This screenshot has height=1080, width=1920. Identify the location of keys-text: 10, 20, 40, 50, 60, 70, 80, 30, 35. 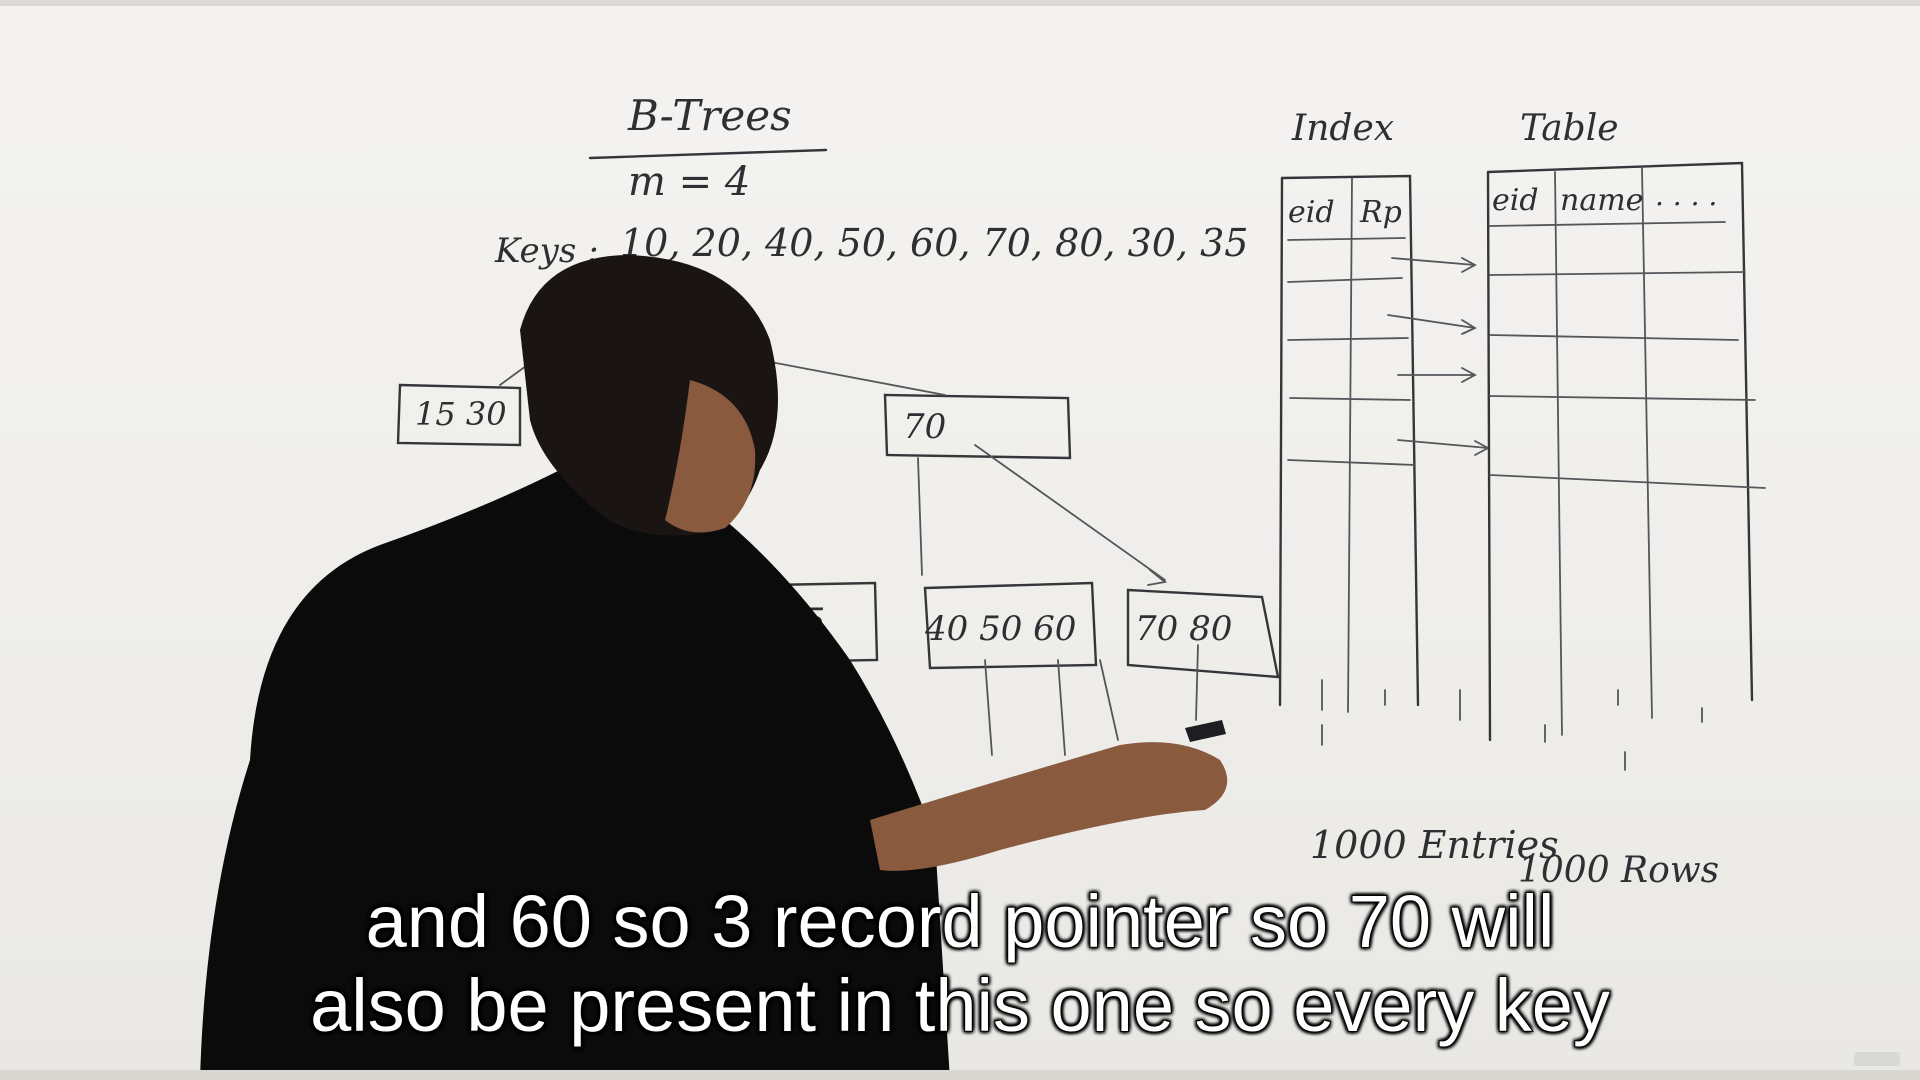
(934, 243).